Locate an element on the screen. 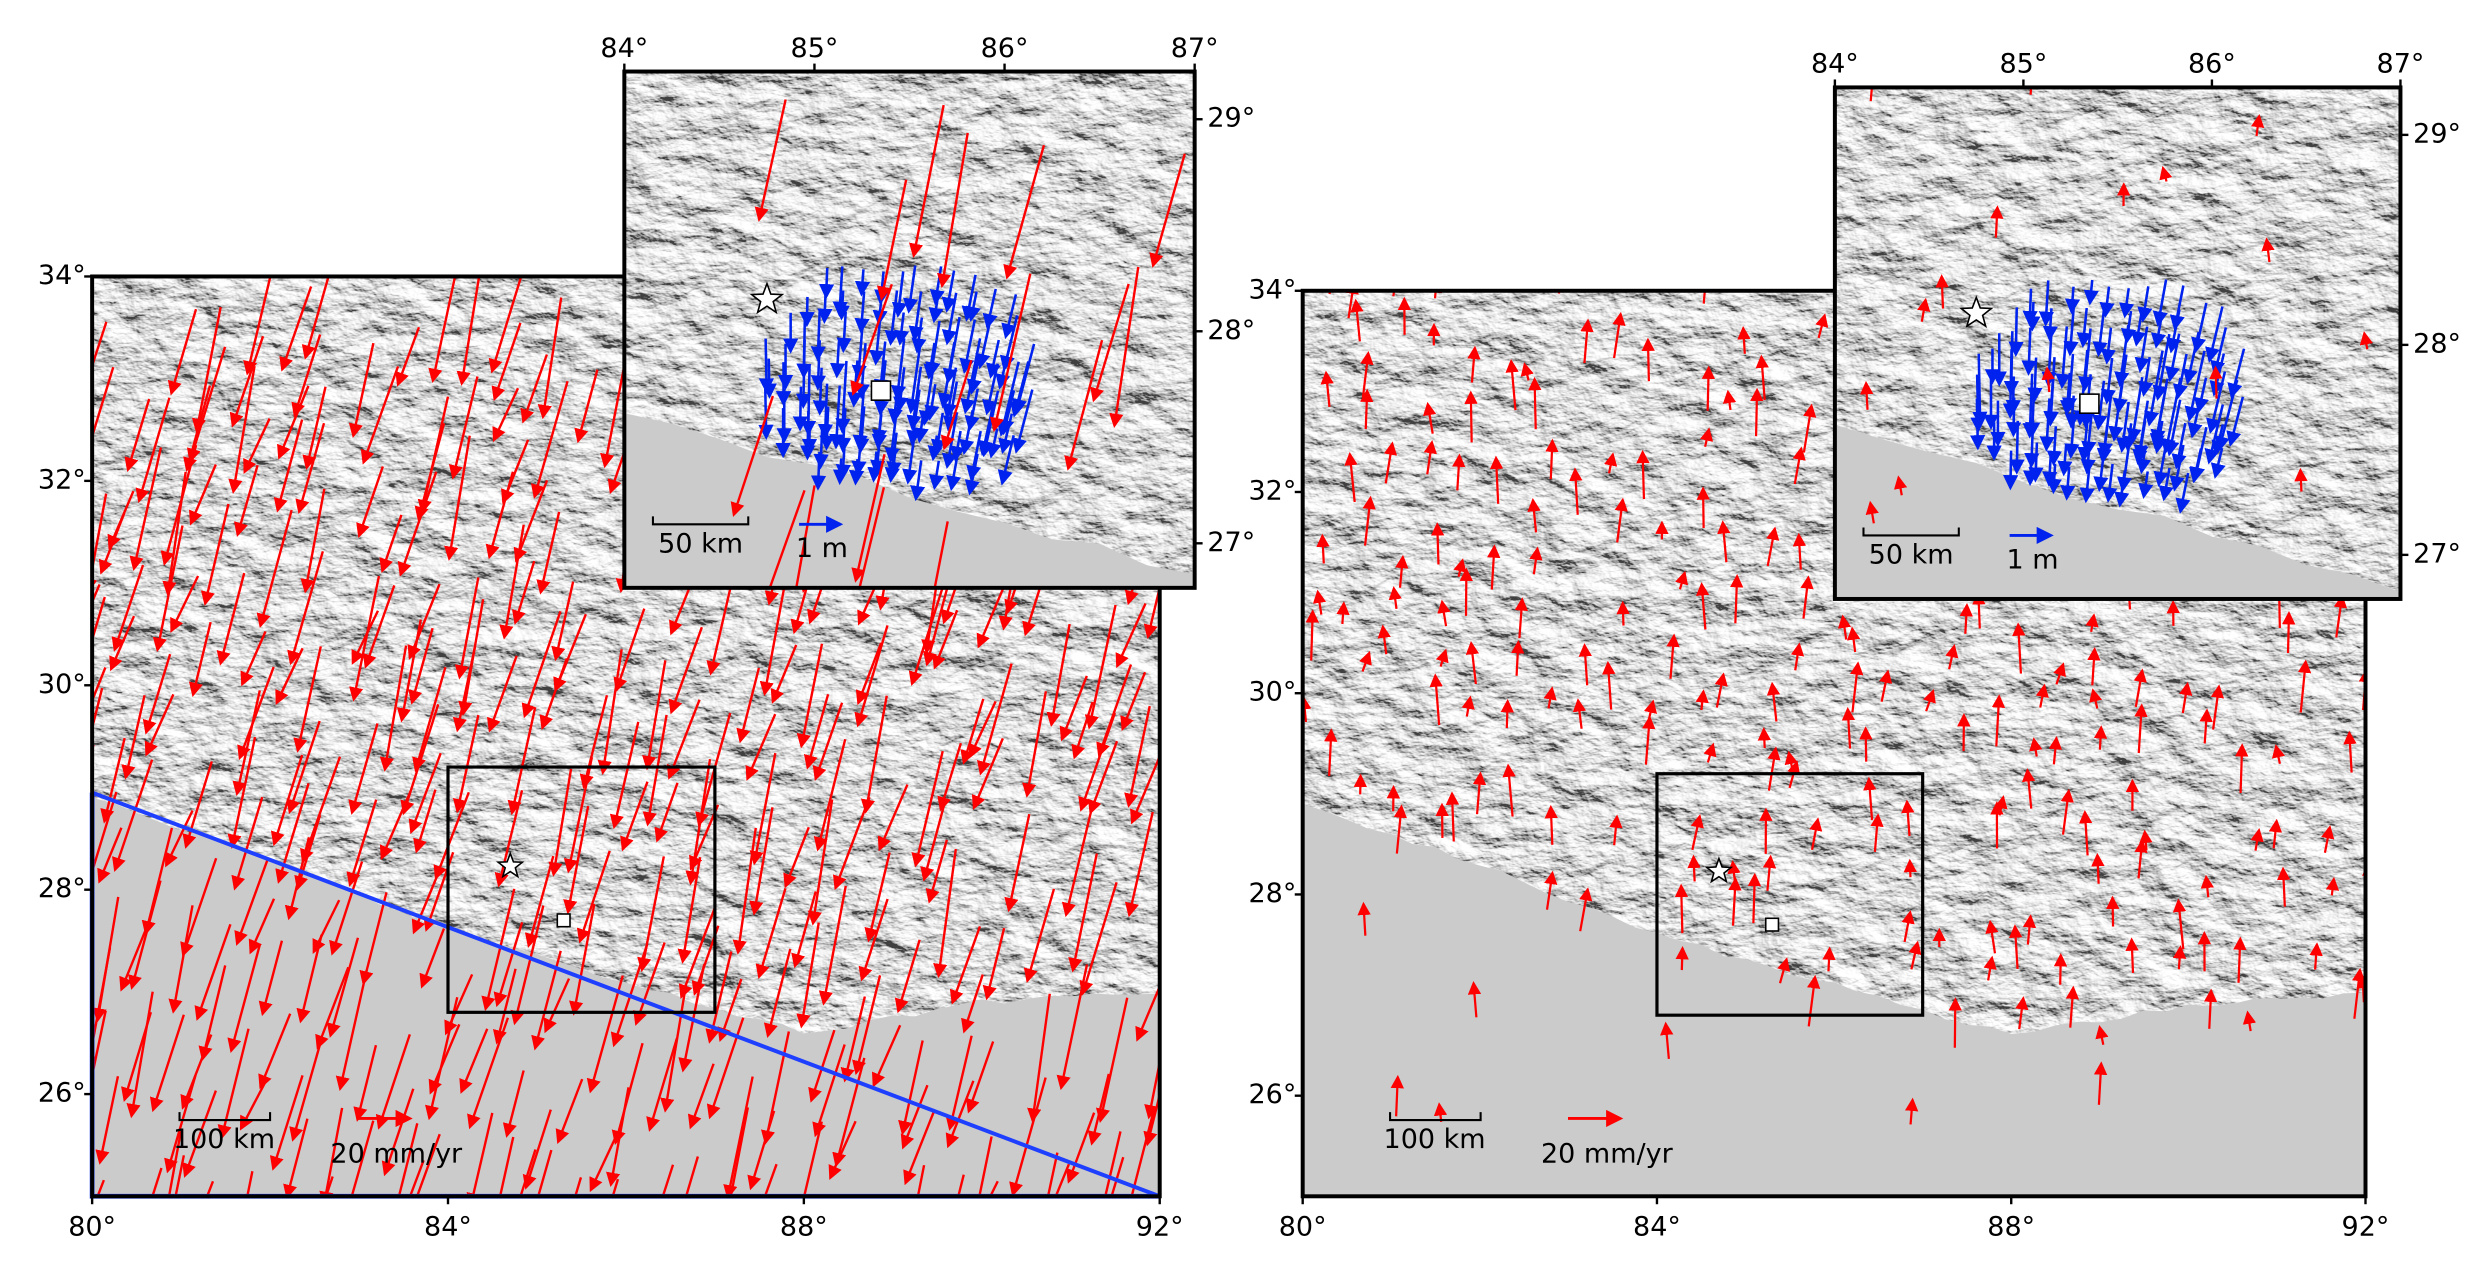  inset-lowland is located at coordinates (909, 500).